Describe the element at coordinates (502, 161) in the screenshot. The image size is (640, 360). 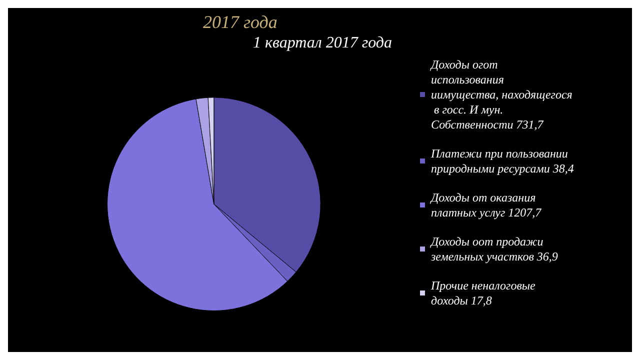
I see `legend-label: Платежи при пользовании природными ресурсами 38,4` at that location.